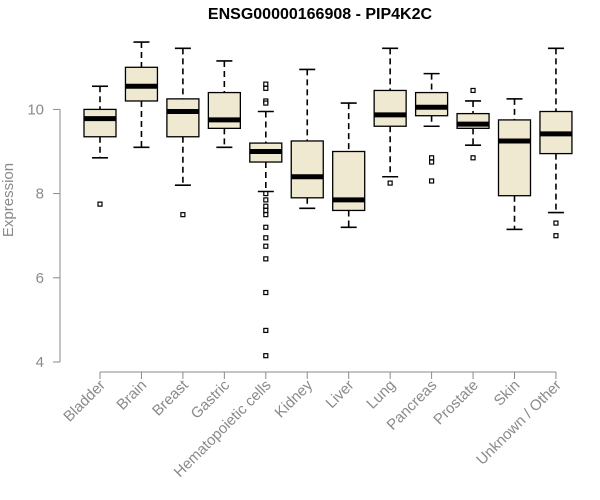 This screenshot has width=600, height=500. What do you see at coordinates (507, 393) in the screenshot?
I see `x-tick-label: Skin` at bounding box center [507, 393].